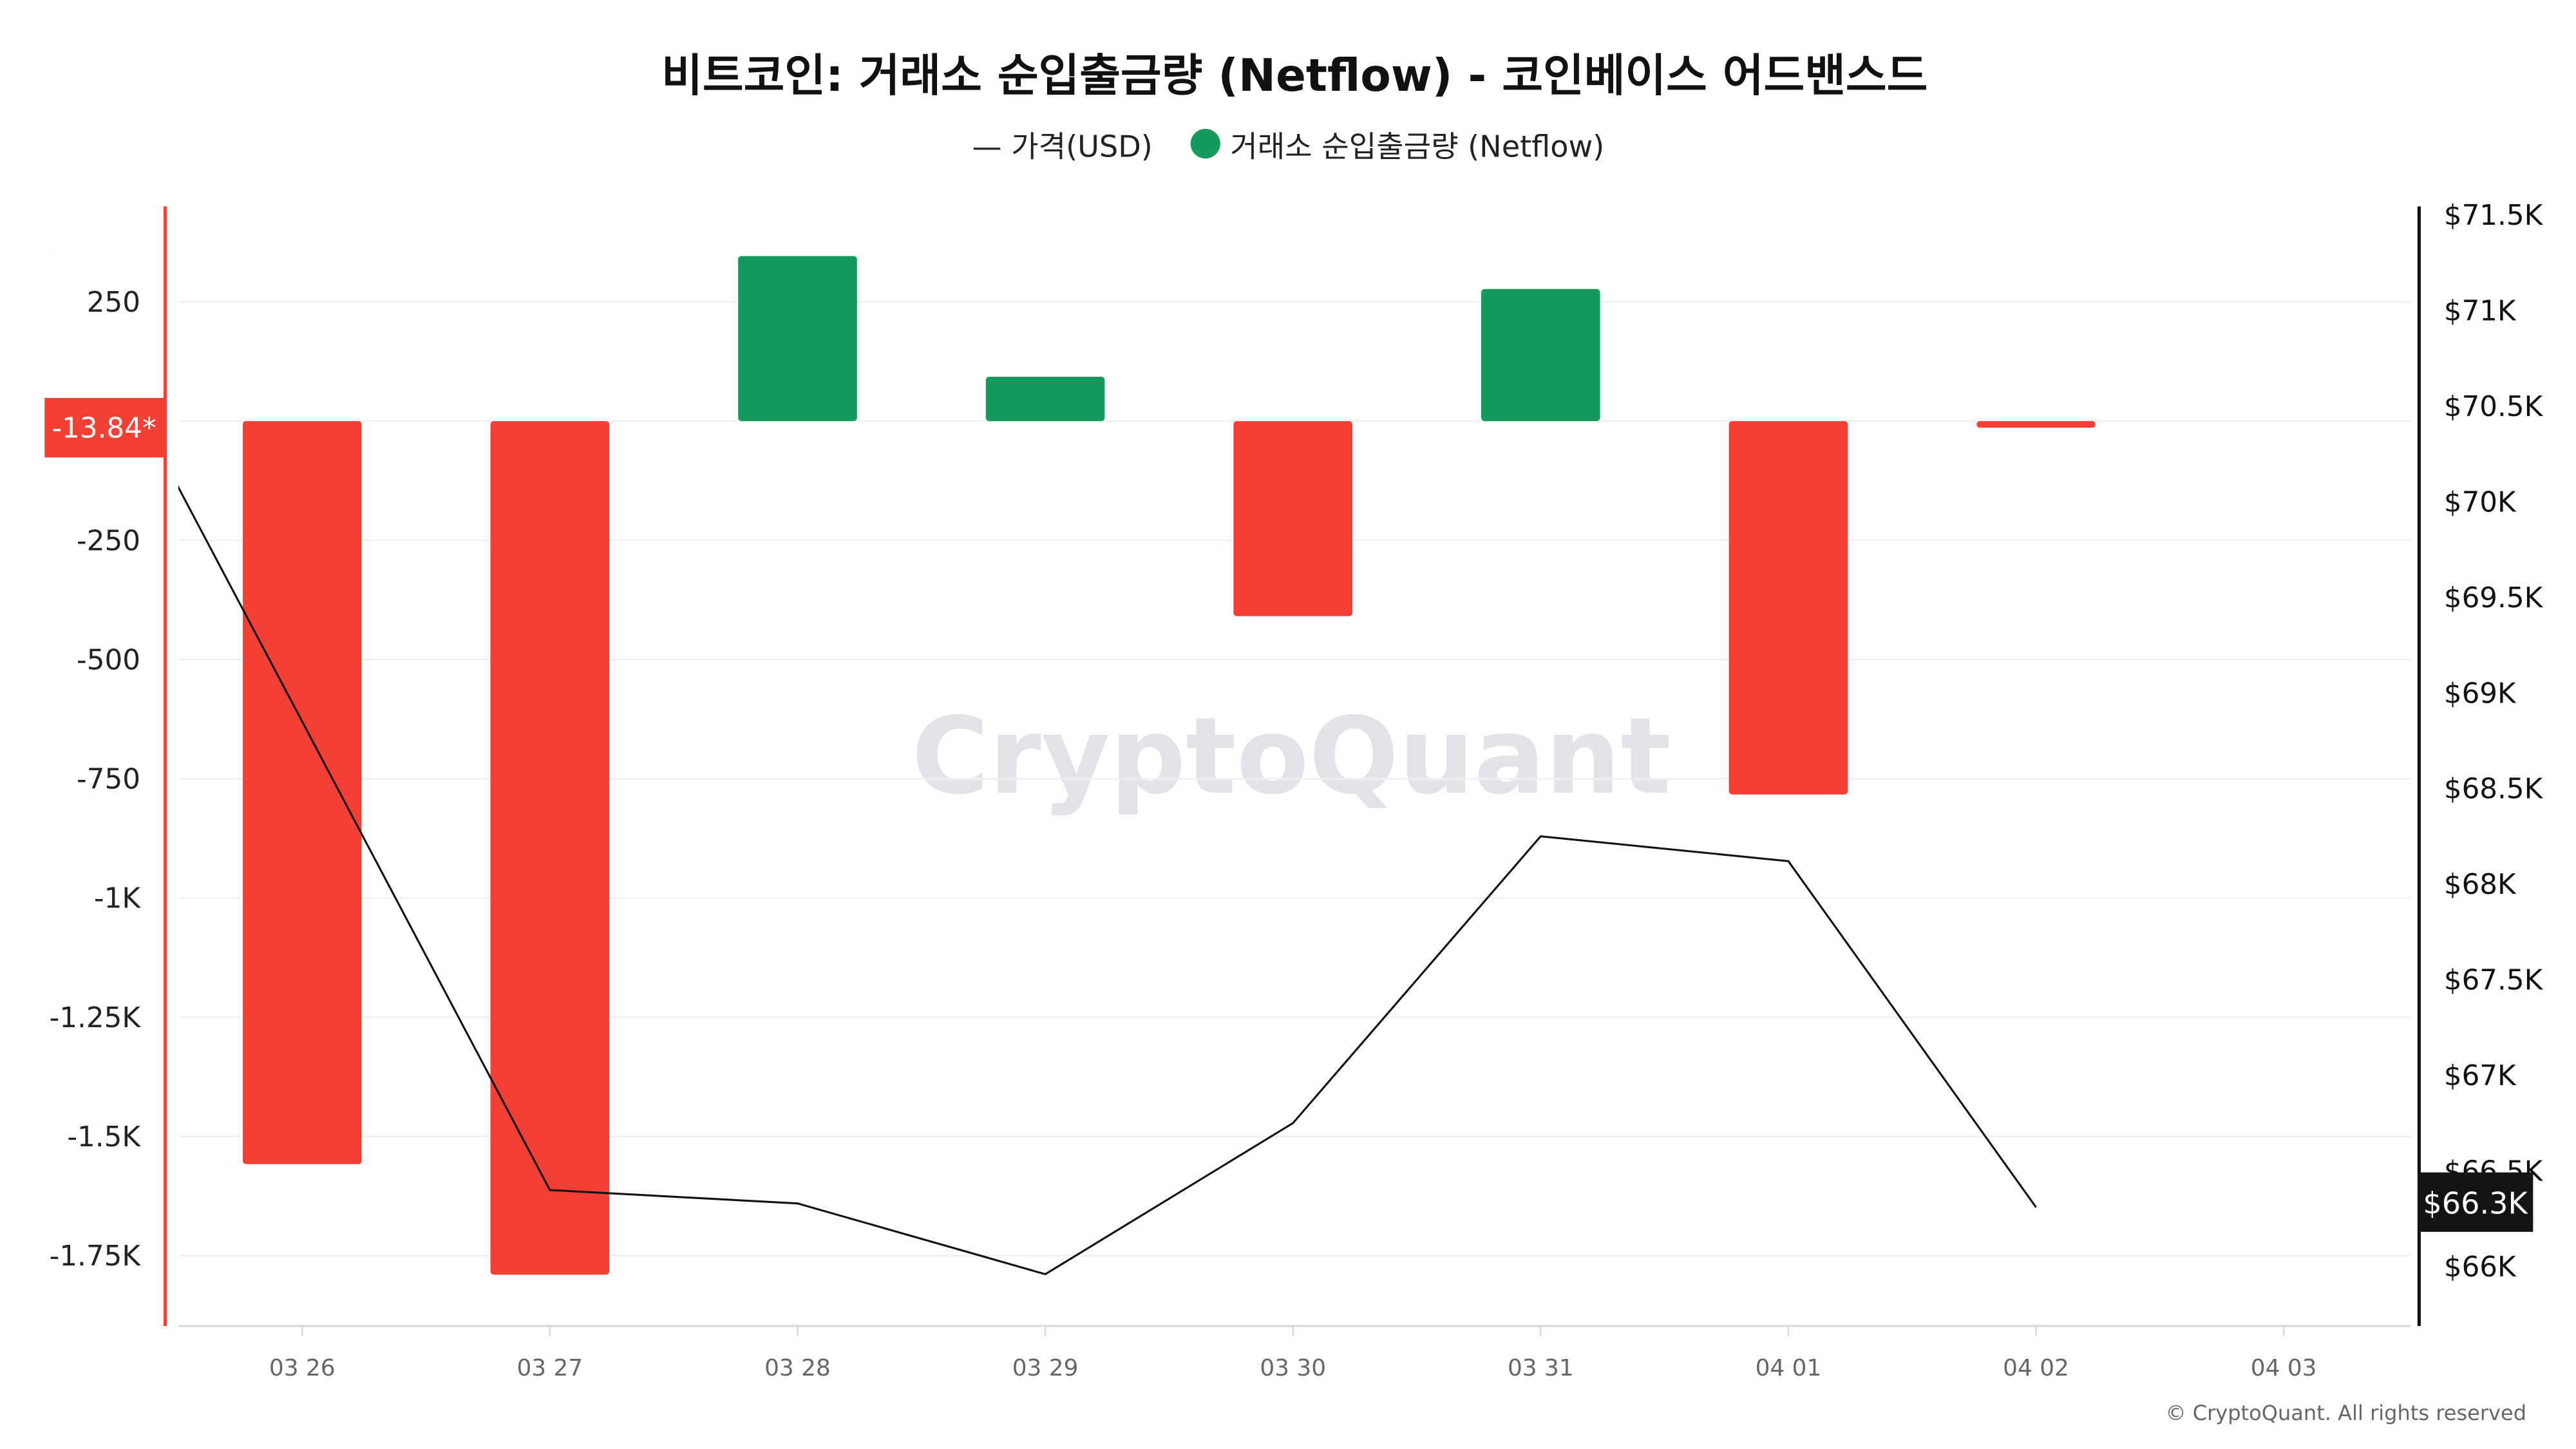 This screenshot has height=1449, width=2576. Describe the element at coordinates (117, 899) in the screenshot. I see `left-tick-label: -1K` at that location.